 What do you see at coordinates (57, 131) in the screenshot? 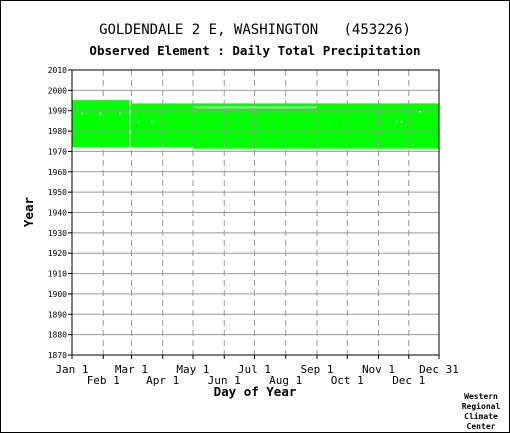
I see `y-tick-label: 1980` at bounding box center [57, 131].